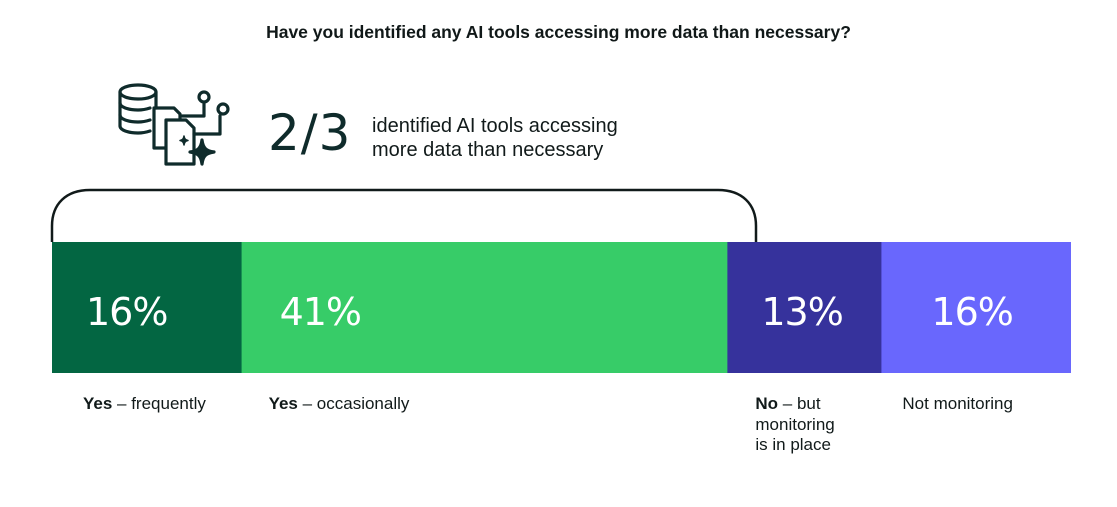 This screenshot has width=1117, height=507. I want to click on bar-value-label-2: 13%, so click(801, 312).